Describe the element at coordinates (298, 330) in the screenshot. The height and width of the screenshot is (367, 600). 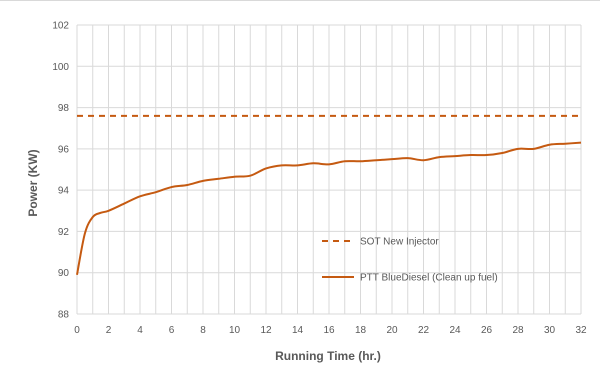
I see `x-tick-label: 14` at that location.